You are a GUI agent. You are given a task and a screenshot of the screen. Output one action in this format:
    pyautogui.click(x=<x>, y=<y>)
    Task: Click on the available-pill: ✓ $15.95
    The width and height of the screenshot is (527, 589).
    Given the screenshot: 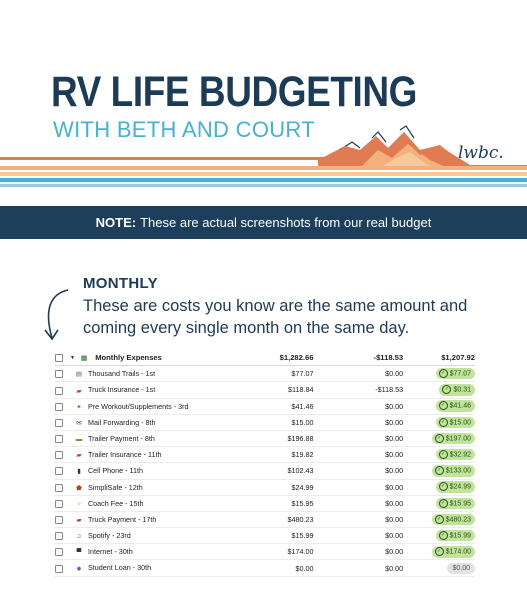 What is the action you would take?
    pyautogui.click(x=455, y=503)
    